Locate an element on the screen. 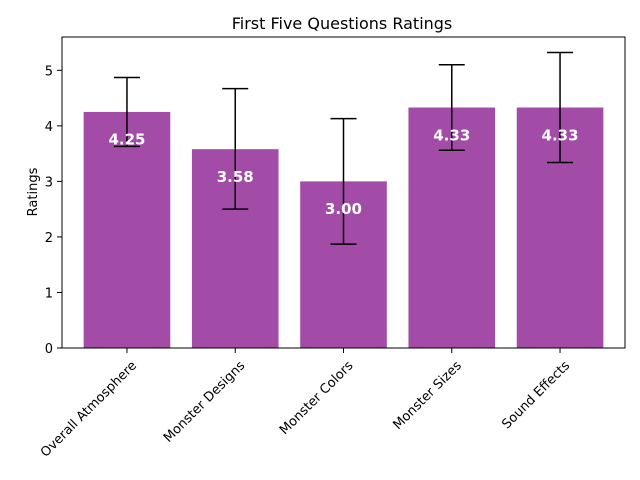 This screenshot has height=480, width=640. y-tick-label: 5 is located at coordinates (49, 71).